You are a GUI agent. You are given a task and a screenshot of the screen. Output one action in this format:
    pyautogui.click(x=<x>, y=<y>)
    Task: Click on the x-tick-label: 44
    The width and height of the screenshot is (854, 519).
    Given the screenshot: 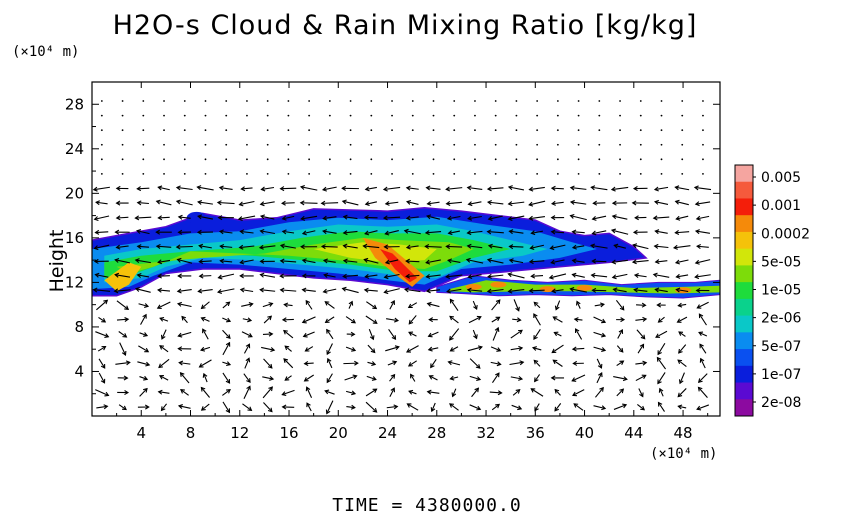 What is the action you would take?
    pyautogui.click(x=633, y=433)
    